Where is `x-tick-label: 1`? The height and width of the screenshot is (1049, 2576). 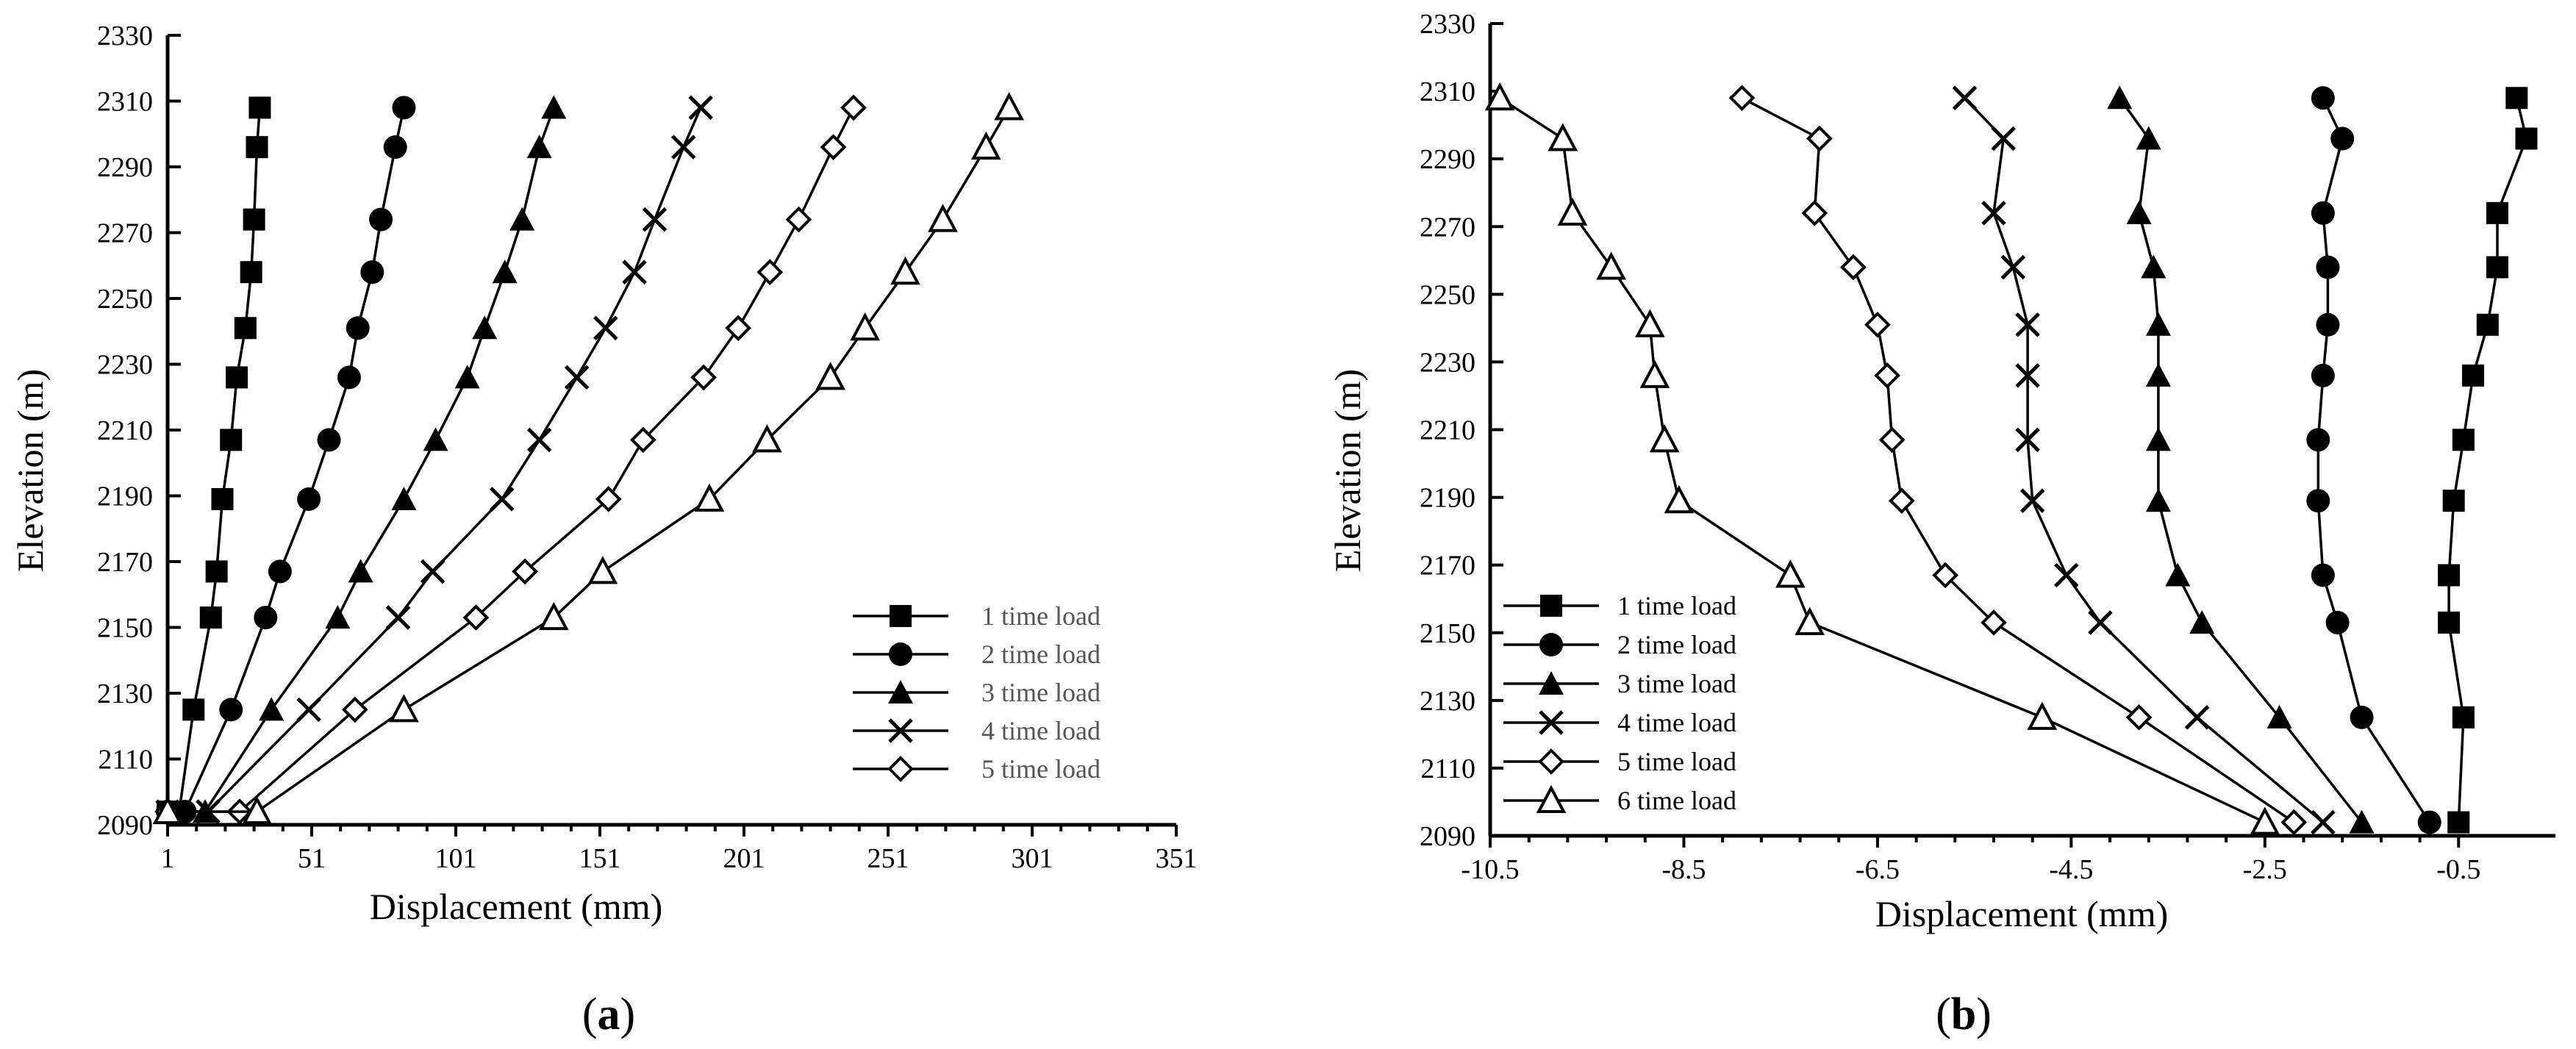 x-tick-label: 1 is located at coordinates (168, 858).